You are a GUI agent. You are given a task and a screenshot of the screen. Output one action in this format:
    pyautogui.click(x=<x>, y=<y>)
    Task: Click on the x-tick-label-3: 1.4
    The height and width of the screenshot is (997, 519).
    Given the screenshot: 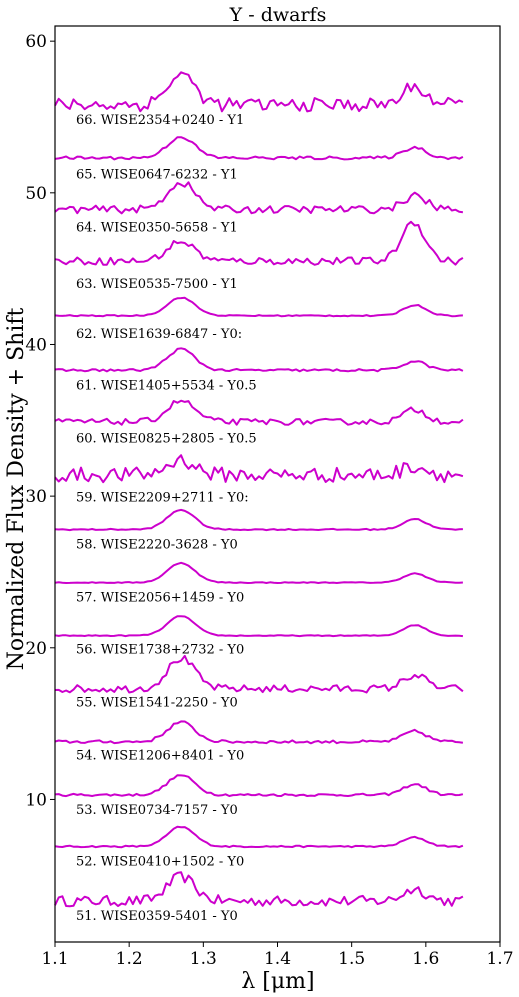 What is the action you would take?
    pyautogui.click(x=277, y=959)
    